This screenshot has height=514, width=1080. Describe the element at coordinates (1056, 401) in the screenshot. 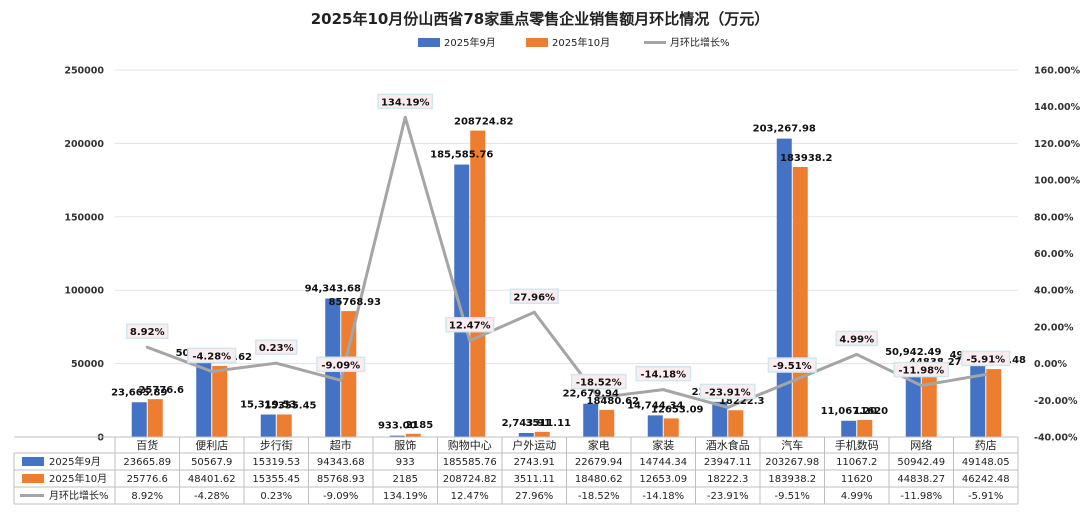

I see `right-tick-label: -20.00%` at that location.